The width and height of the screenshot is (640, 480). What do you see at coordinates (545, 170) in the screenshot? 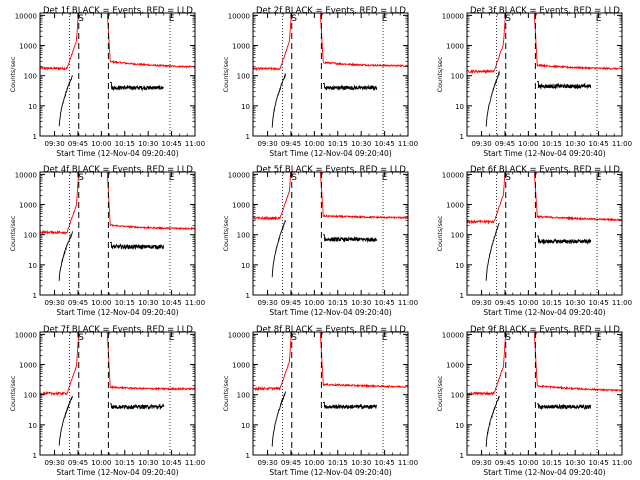
I see `chart-title: Det 6f BLACK = Events, RED = LLD` at bounding box center [545, 170].